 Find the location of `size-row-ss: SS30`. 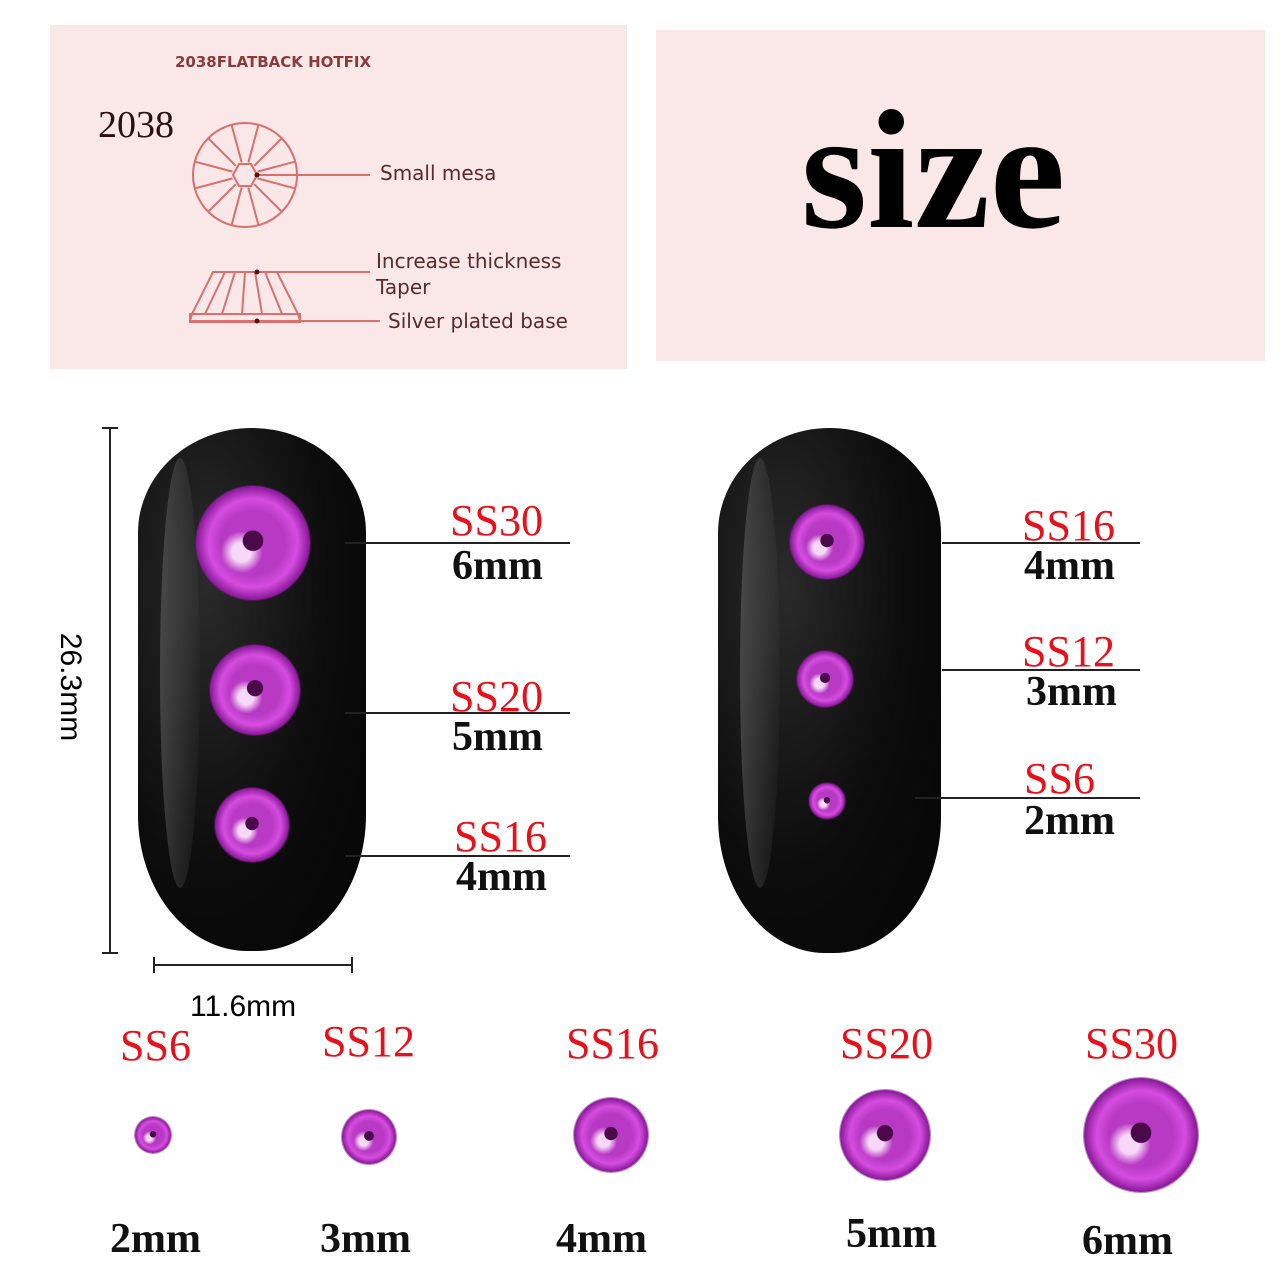

size-row-ss: SS30 is located at coordinates (1131, 1043).